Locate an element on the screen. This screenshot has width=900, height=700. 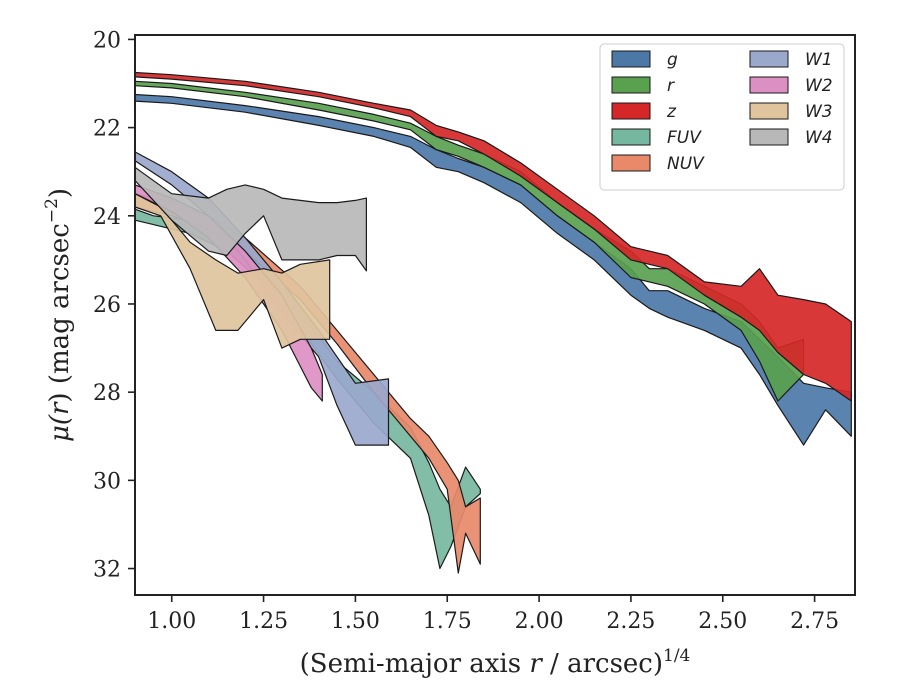
x-tick-label: 2.50 is located at coordinates (722, 621).